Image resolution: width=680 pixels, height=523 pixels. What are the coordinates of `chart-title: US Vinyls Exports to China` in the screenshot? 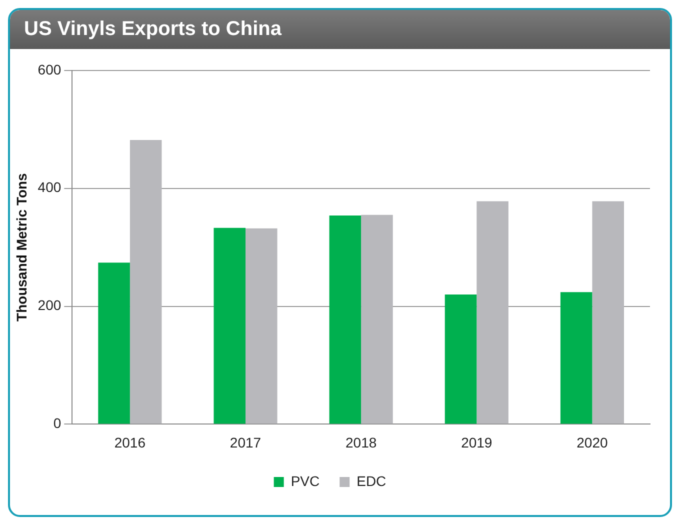 It's located at (340, 29).